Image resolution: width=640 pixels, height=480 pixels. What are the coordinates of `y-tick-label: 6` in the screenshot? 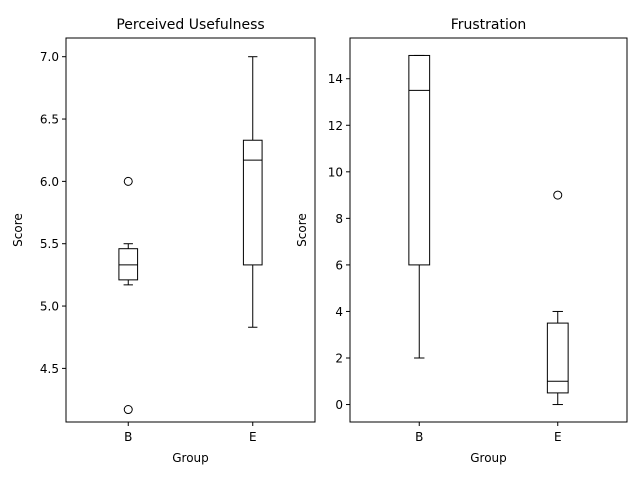 It's located at (339, 265).